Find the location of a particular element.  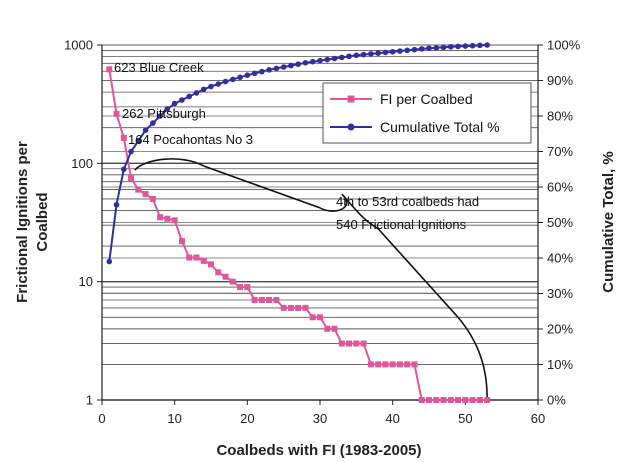

annotation-blue-creek: 623 Blue Creek is located at coordinates (159, 67).